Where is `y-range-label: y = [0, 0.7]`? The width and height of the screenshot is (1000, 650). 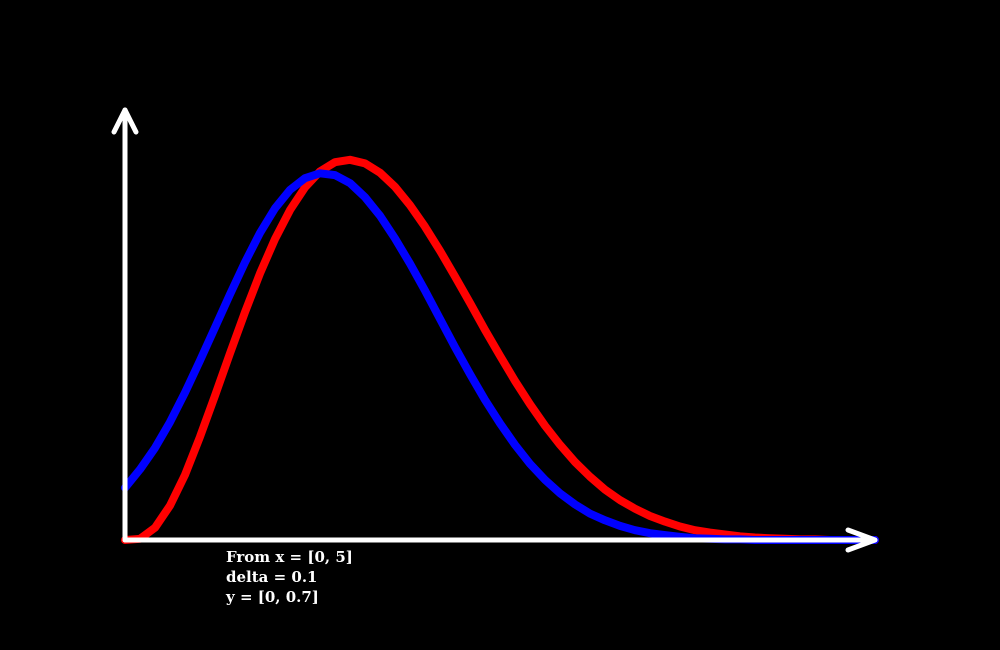
y-range-label: y = [0, 0.7] is located at coordinates (272, 597).